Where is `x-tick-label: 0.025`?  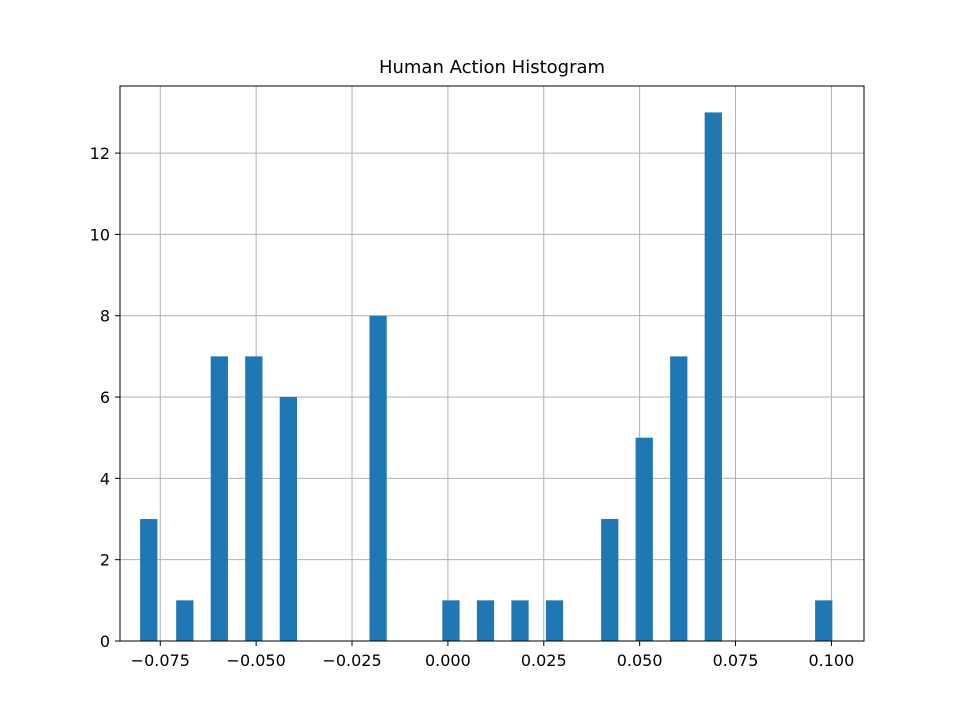
x-tick-label: 0.025 is located at coordinates (544, 660).